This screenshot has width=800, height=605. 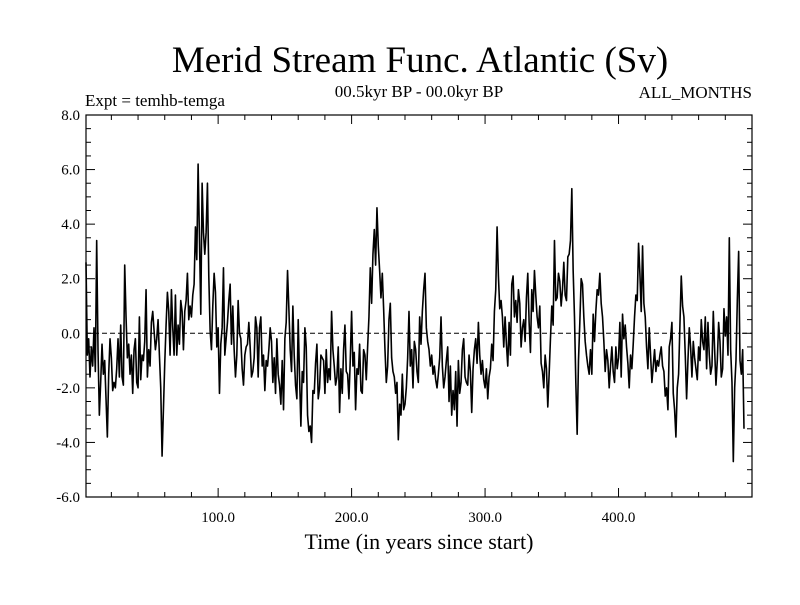 I want to click on y-tick-label: 6.0, so click(x=70, y=171).